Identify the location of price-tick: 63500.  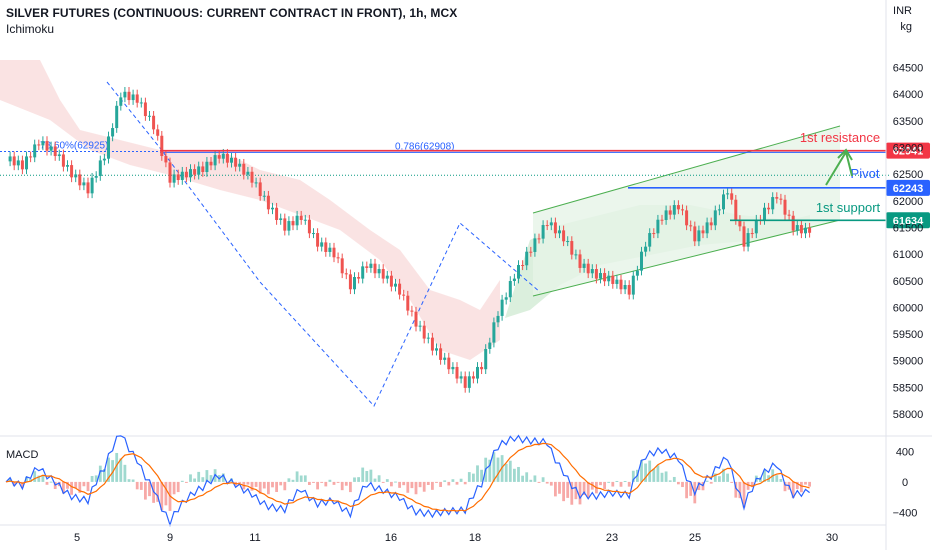
(908, 122).